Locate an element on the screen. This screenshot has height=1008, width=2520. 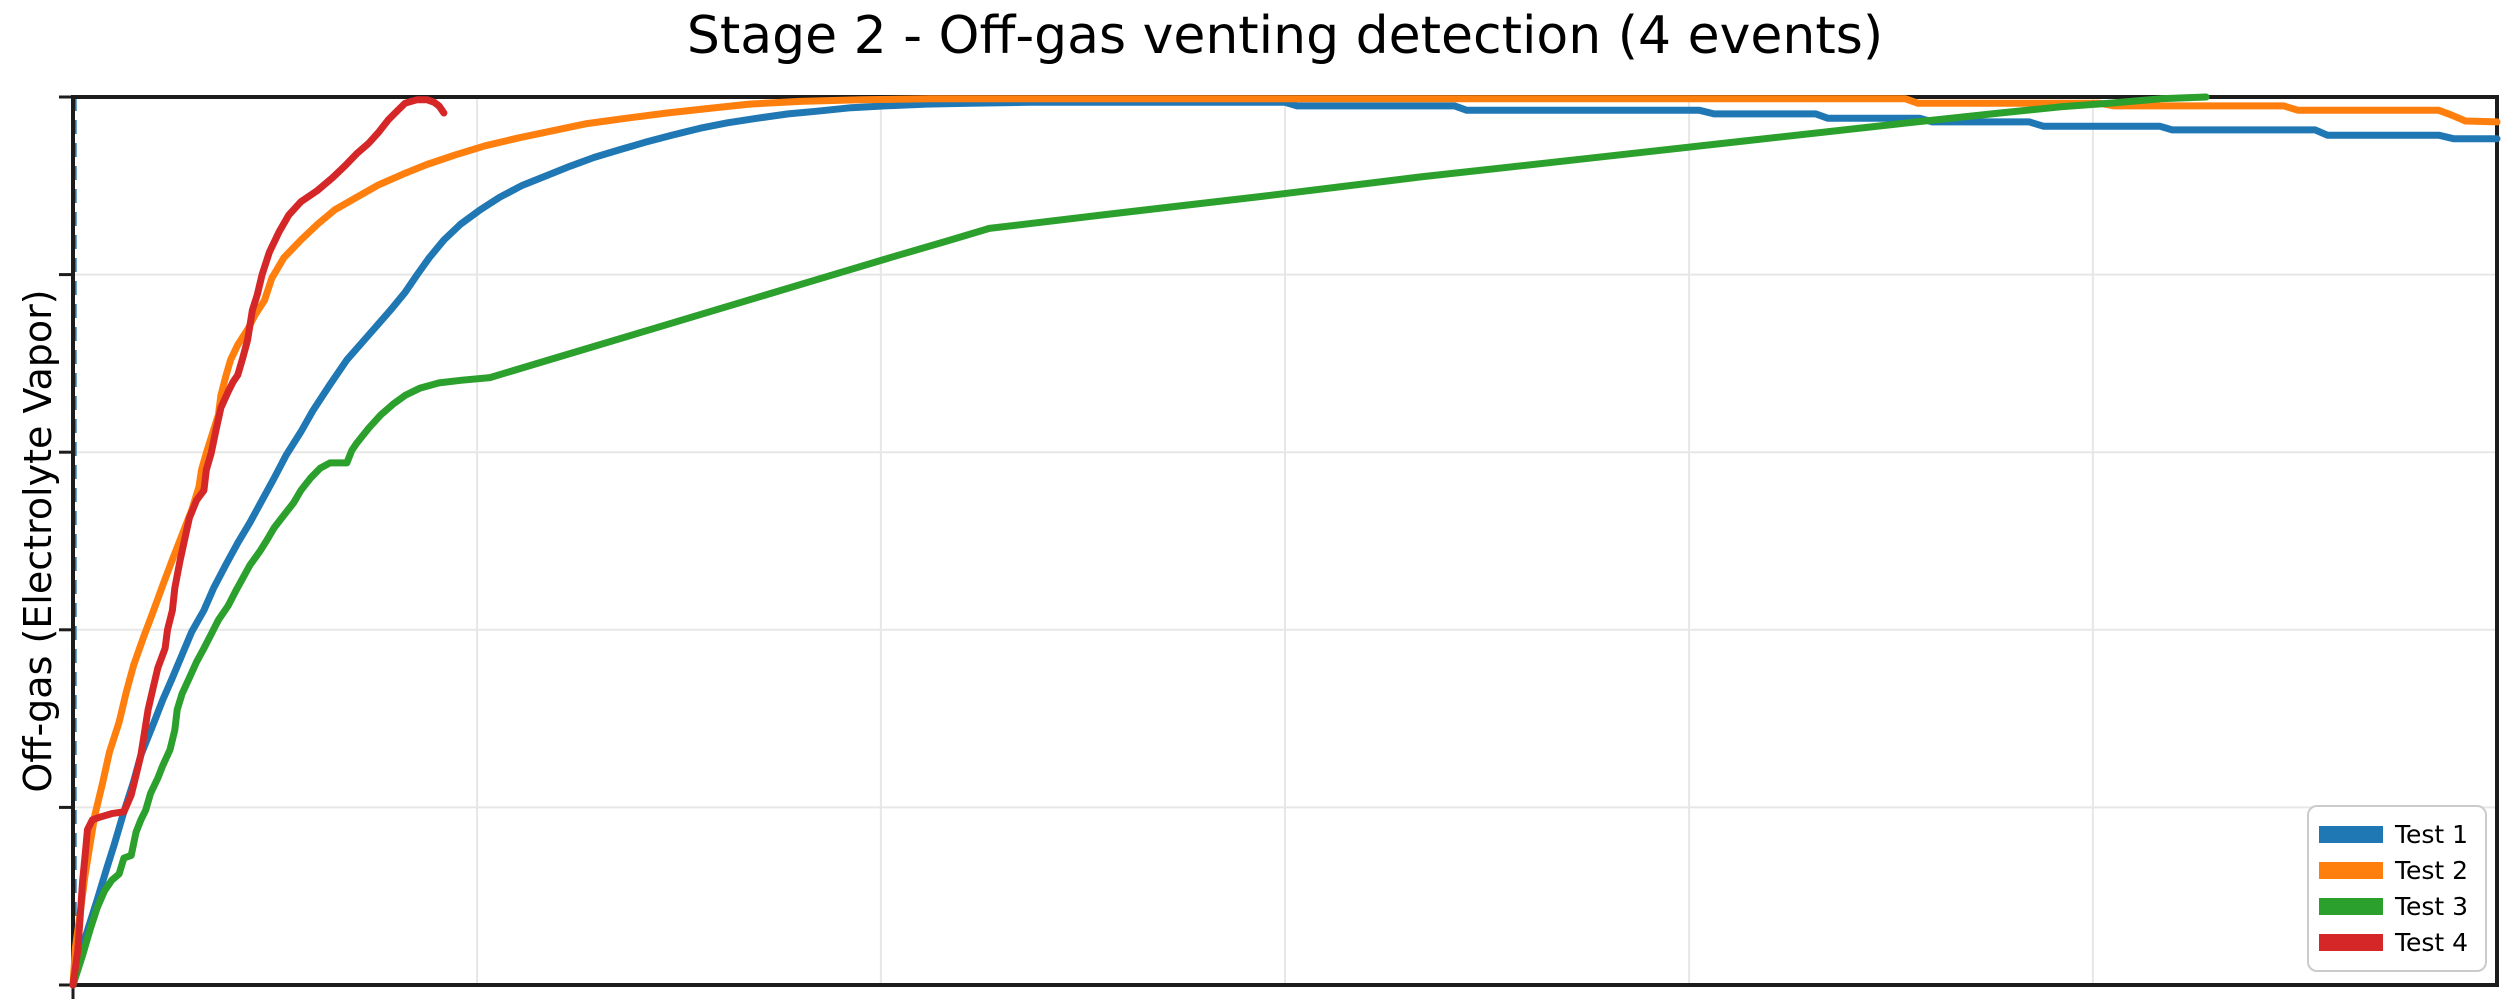
legend-item: Test 3 is located at coordinates (2397, 906).